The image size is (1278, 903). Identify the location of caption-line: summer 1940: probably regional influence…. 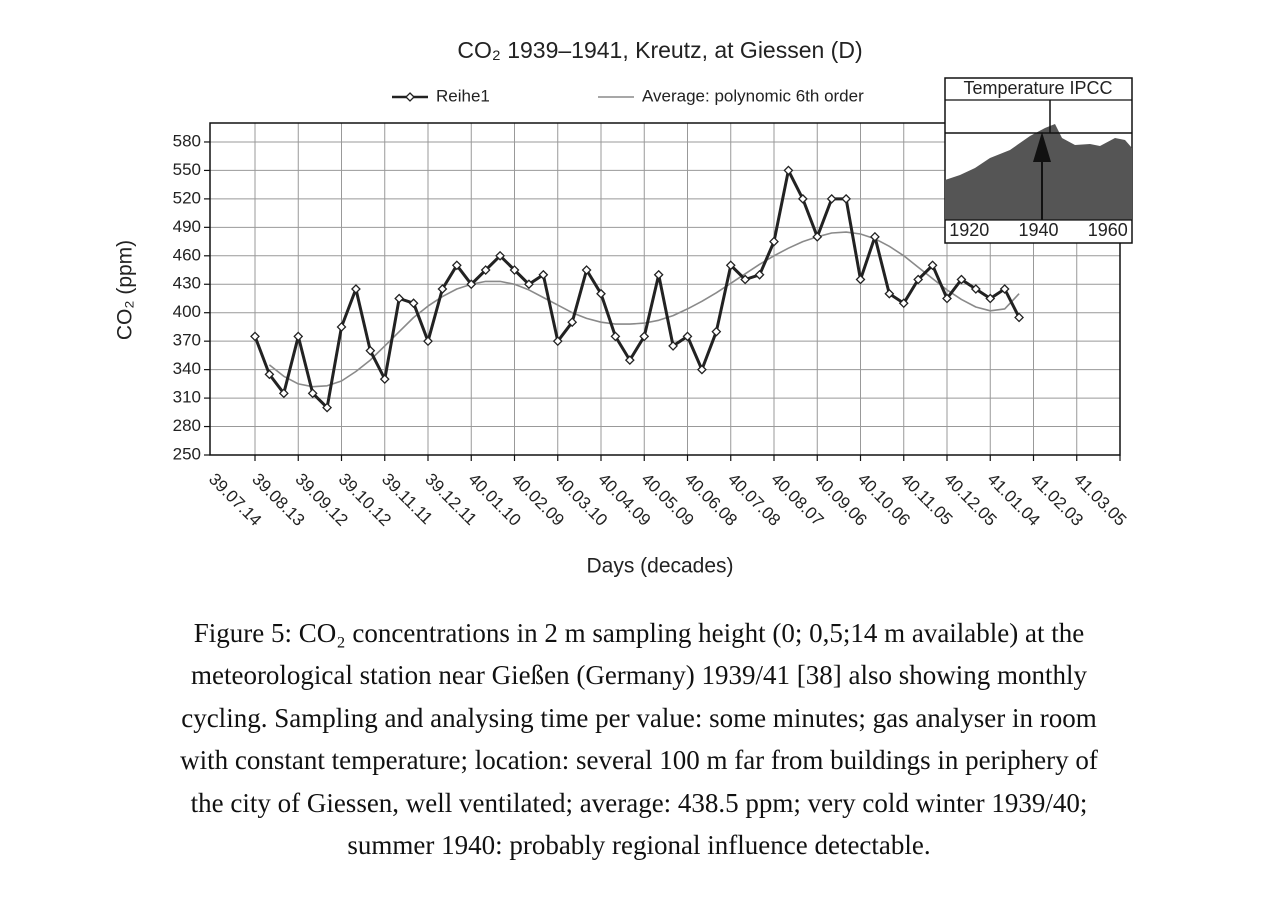
(639, 845).